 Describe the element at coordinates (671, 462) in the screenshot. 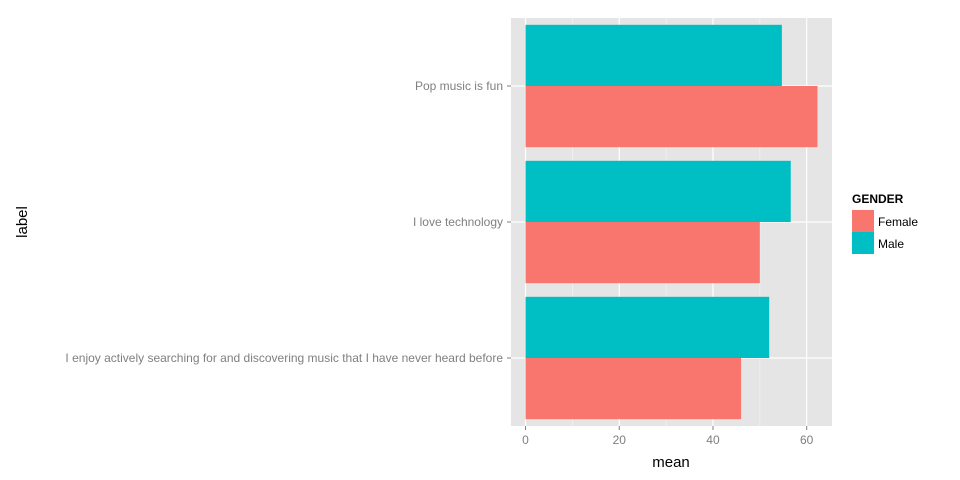

I see `x-axis-title: mean` at that location.